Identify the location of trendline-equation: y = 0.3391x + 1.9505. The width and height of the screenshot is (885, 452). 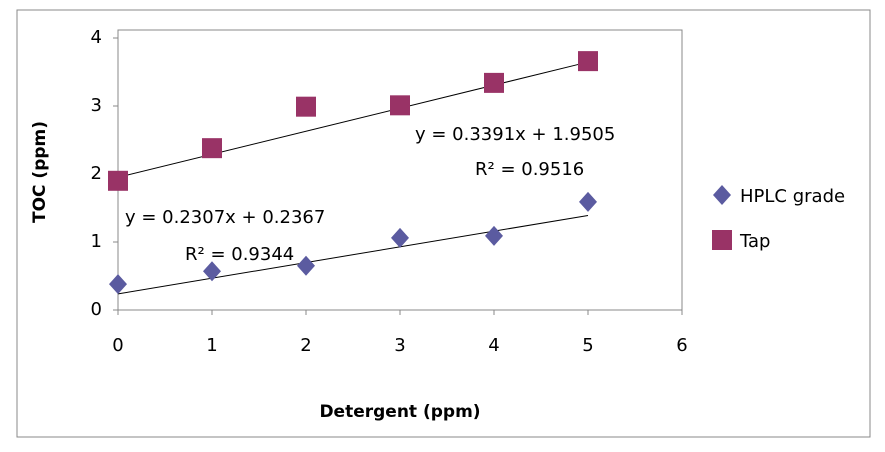
(515, 134).